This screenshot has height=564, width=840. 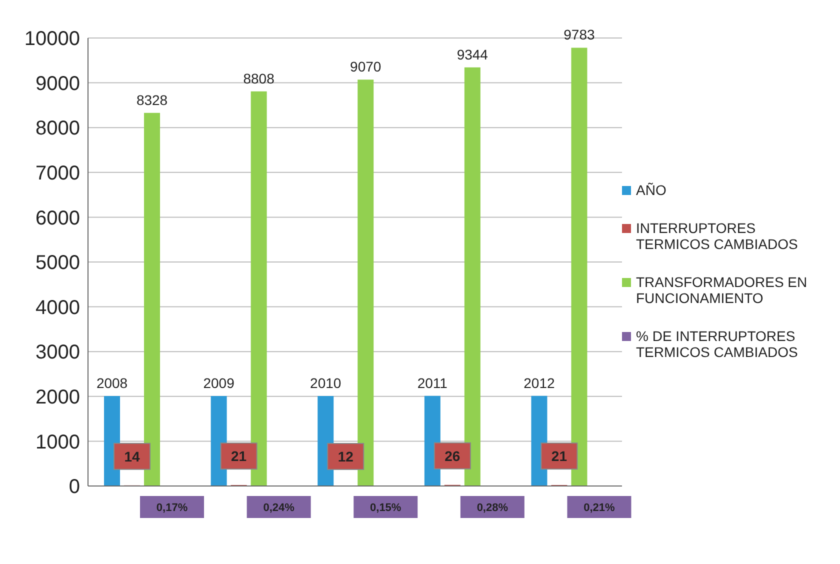 What do you see at coordinates (722, 290) in the screenshot?
I see `legend-label: TRANSFORMADORES EN FUNCIONAMIENTO` at bounding box center [722, 290].